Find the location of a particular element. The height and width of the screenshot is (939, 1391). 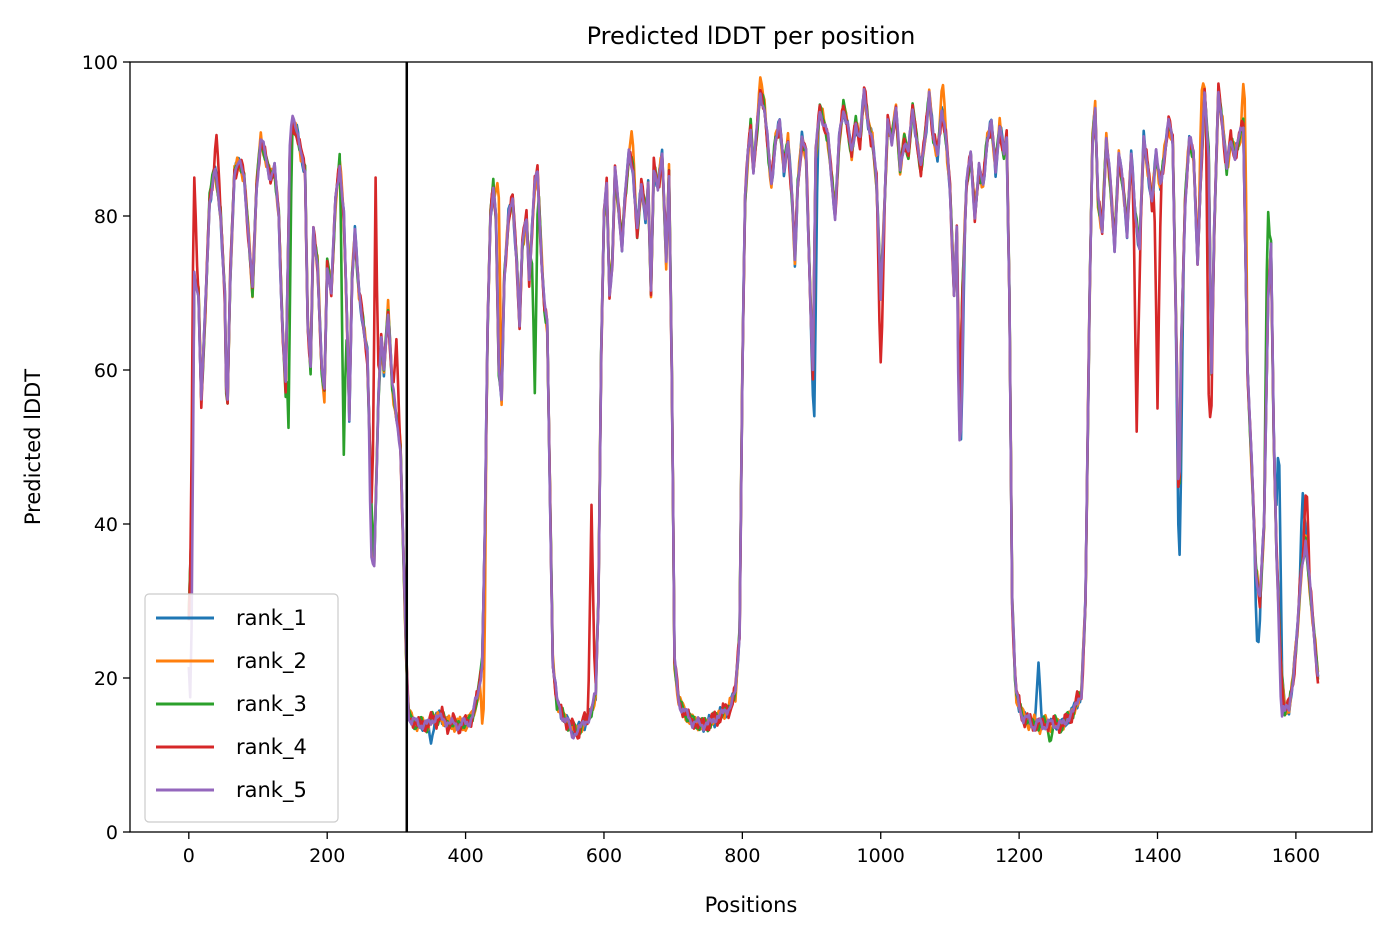

x-tick-label: 800 is located at coordinates (742, 856).